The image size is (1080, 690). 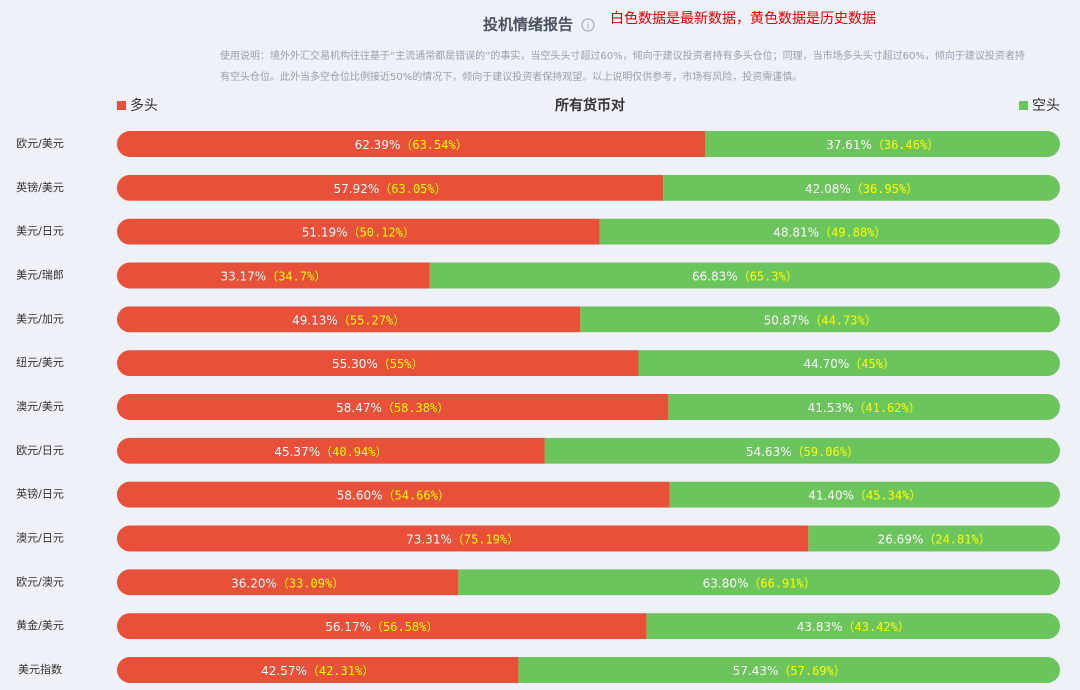 I want to click on y-tick-label: 美元/加元, so click(x=40, y=318).